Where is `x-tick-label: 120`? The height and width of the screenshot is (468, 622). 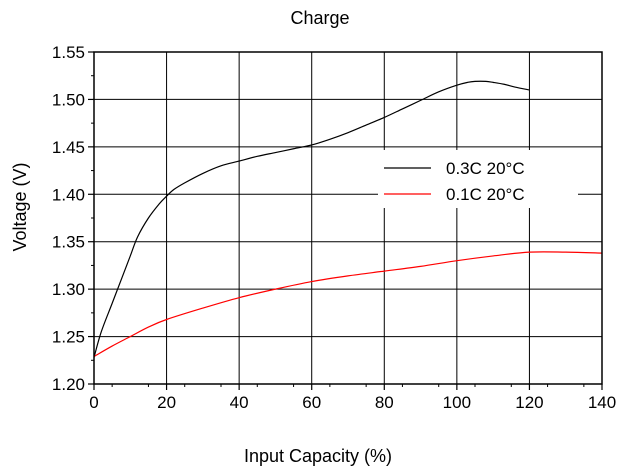
x-tick-label: 120 is located at coordinates (529, 402).